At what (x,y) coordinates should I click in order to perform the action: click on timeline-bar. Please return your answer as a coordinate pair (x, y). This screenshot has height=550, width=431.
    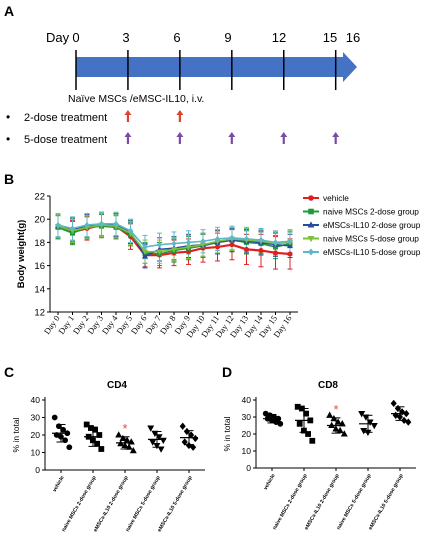
    Looking at the image, I should click on (209, 67).